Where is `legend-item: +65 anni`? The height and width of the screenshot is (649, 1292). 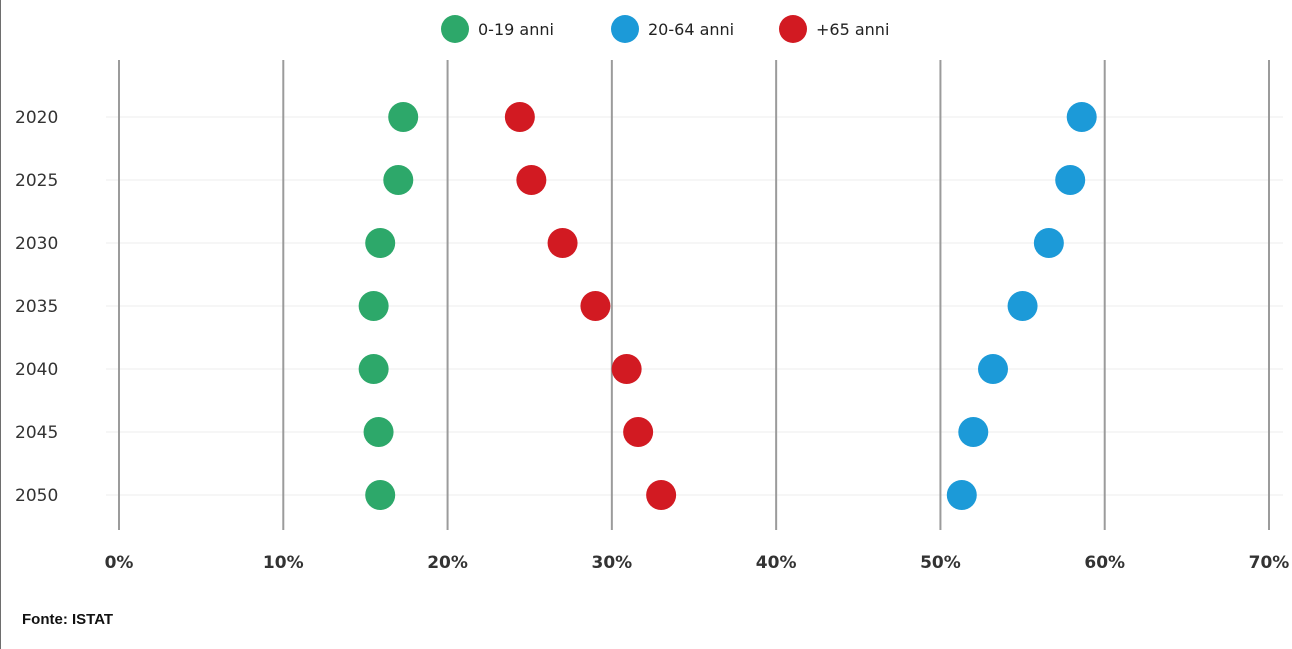 legend-item: +65 anni is located at coordinates (834, 29).